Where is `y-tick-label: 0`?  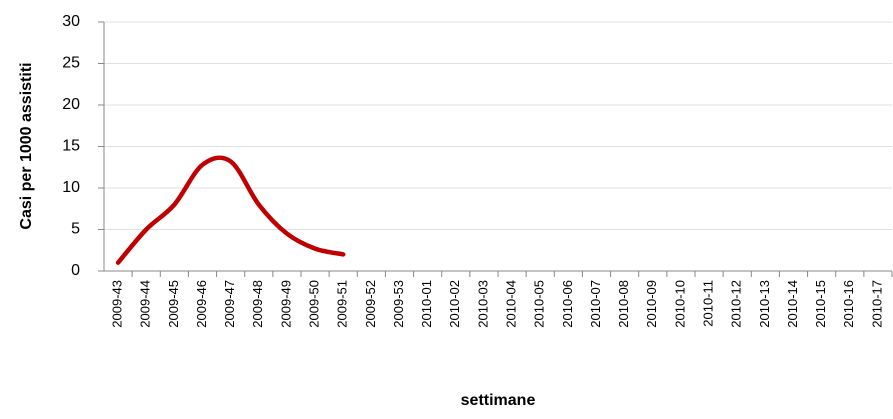 y-tick-label: 0 is located at coordinates (75, 270).